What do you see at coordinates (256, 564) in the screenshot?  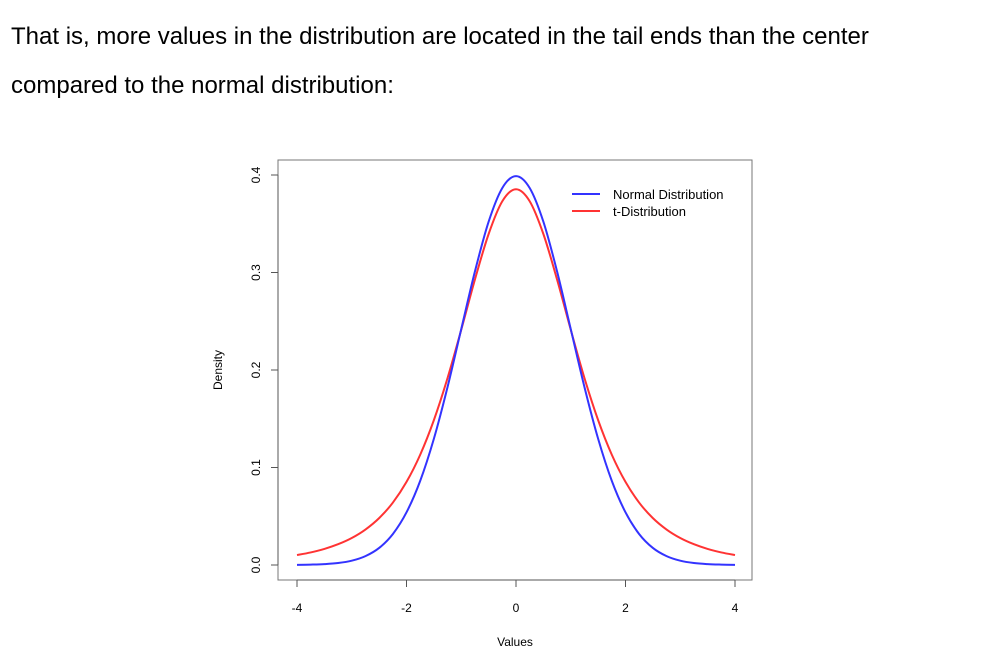 I see `y-tick-label: 0.0` at bounding box center [256, 564].